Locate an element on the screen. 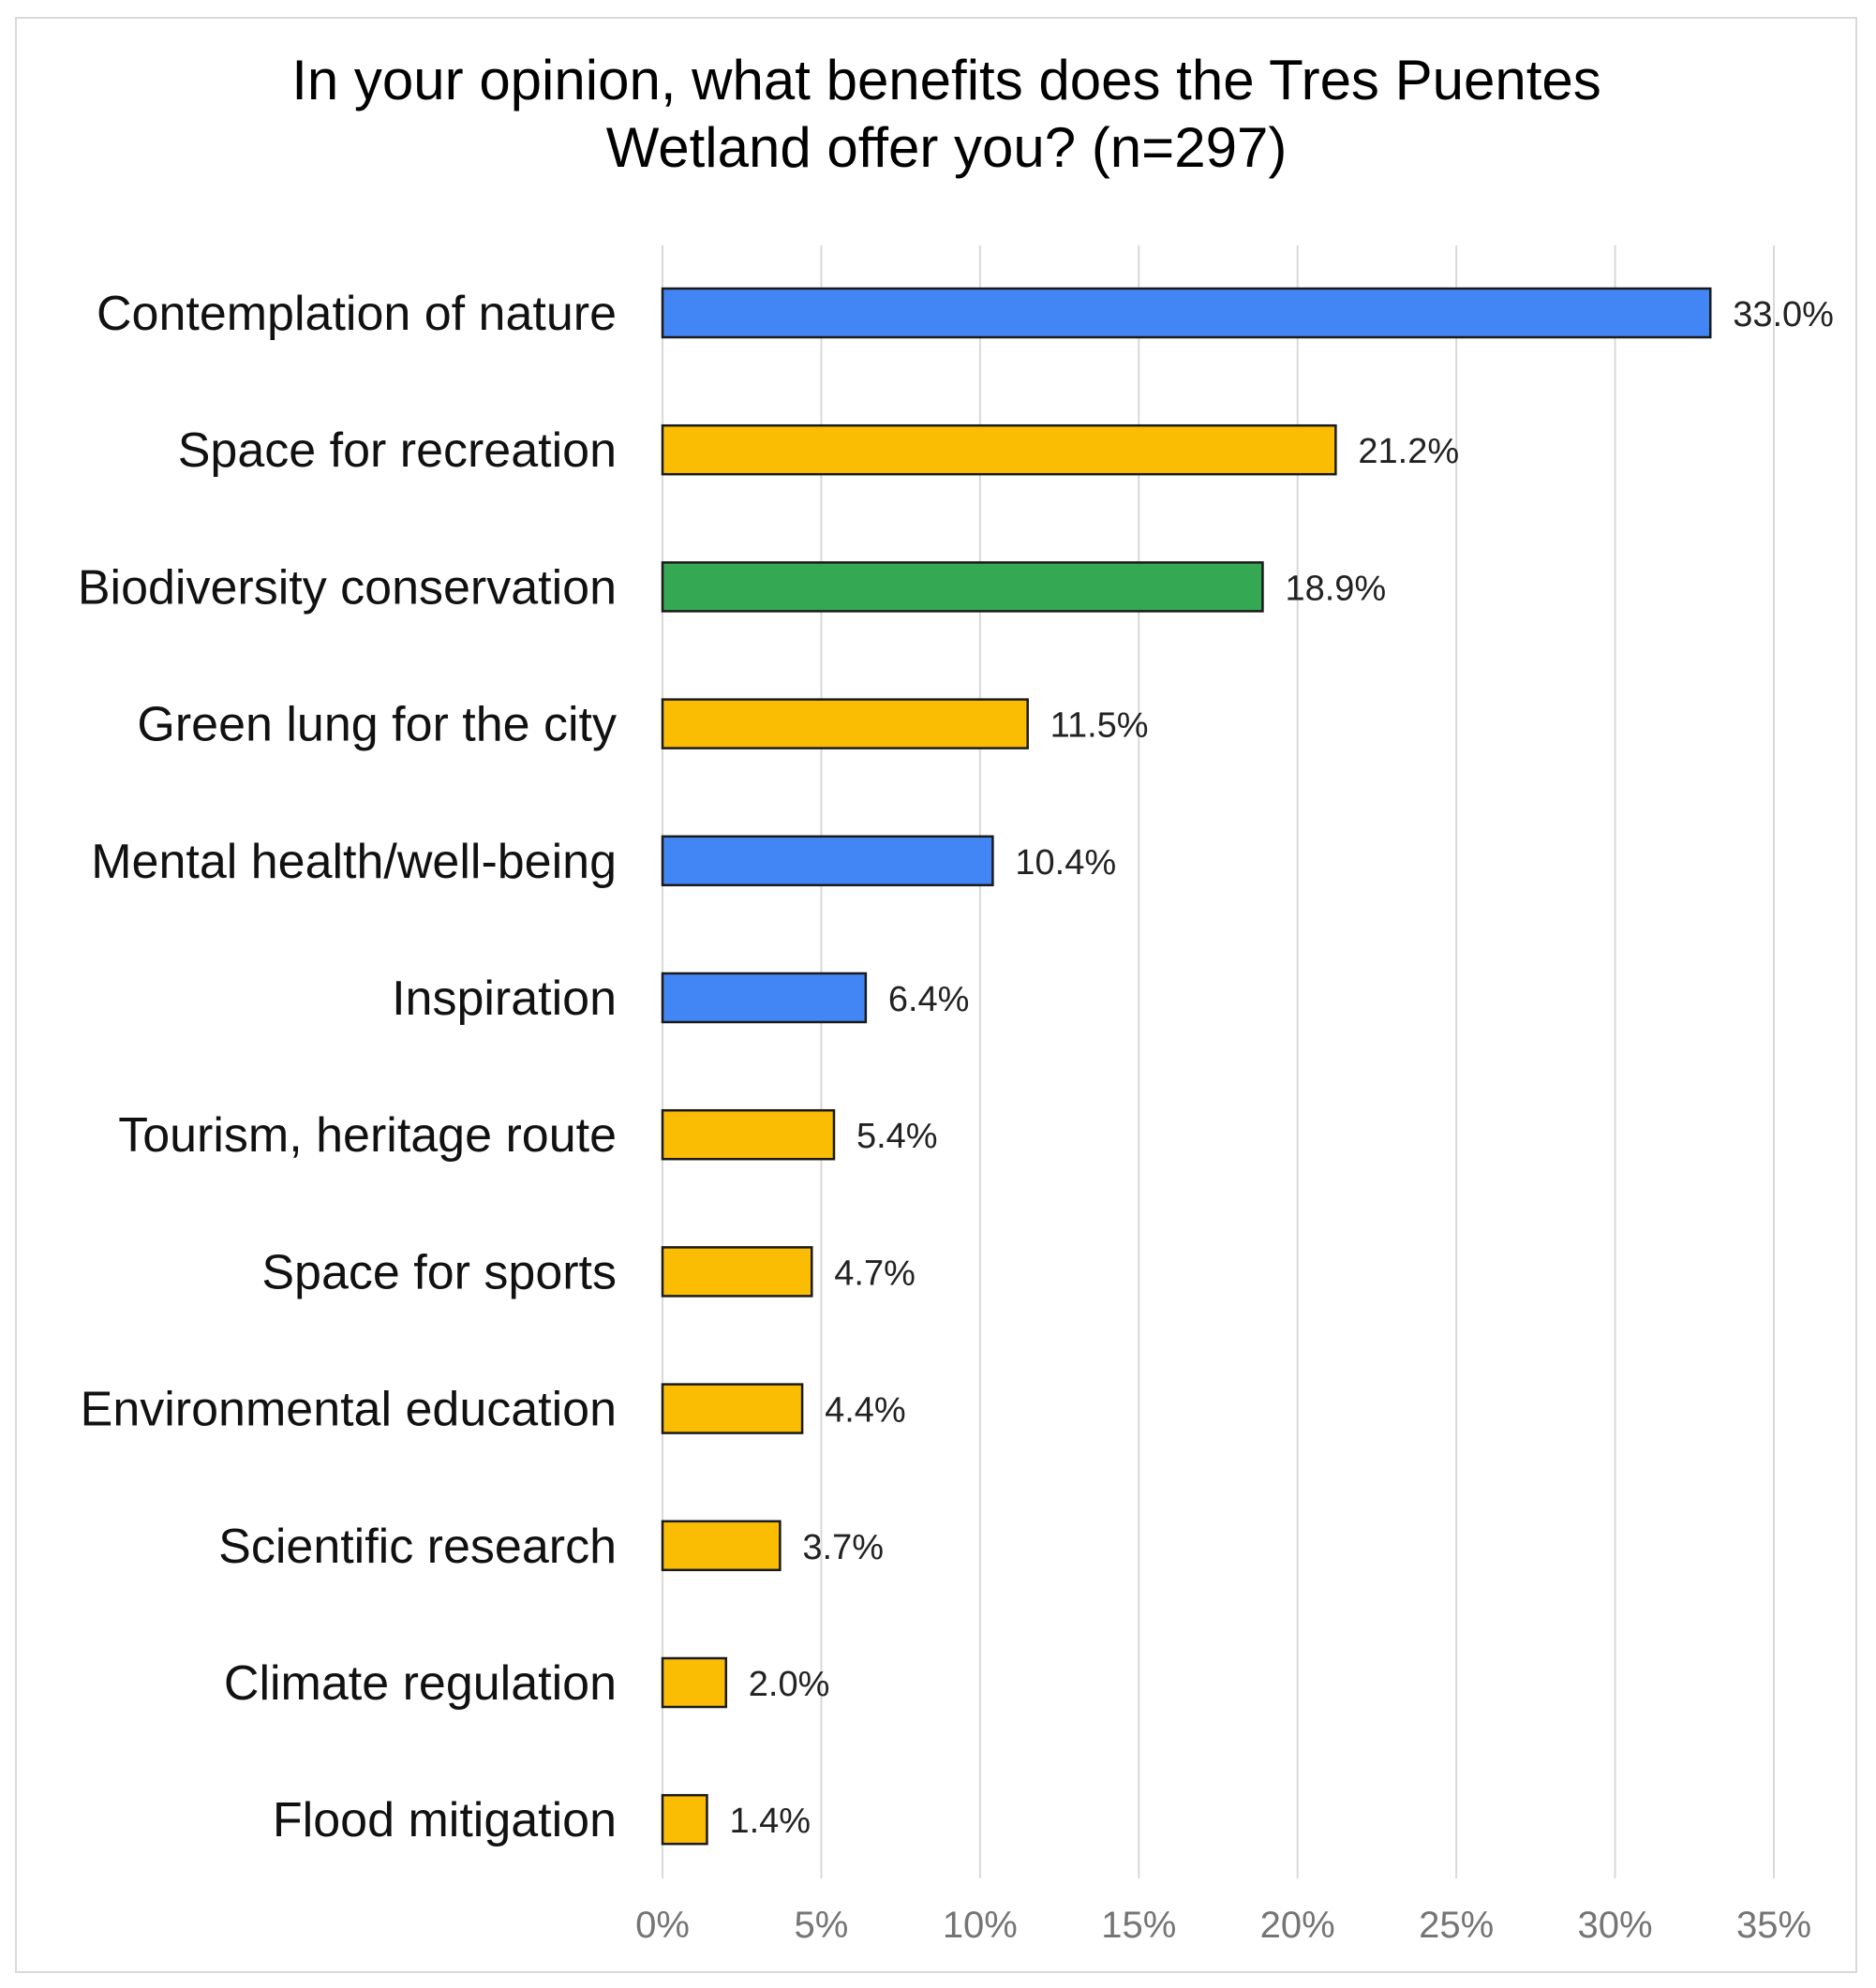 This screenshot has width=1876, height=1988. data-label: 5.4% is located at coordinates (897, 1136).